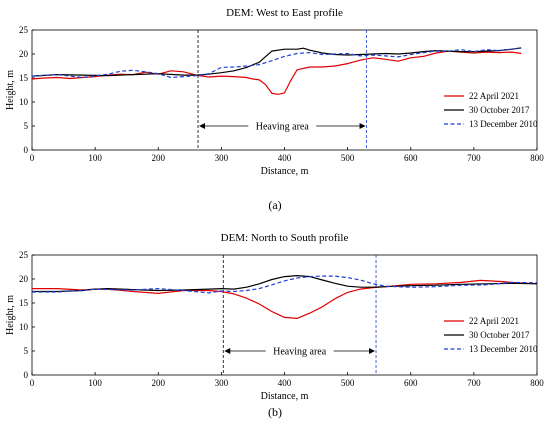  Describe the element at coordinates (275, 412) in the screenshot. I see `chart-b-caption: (b)` at that location.